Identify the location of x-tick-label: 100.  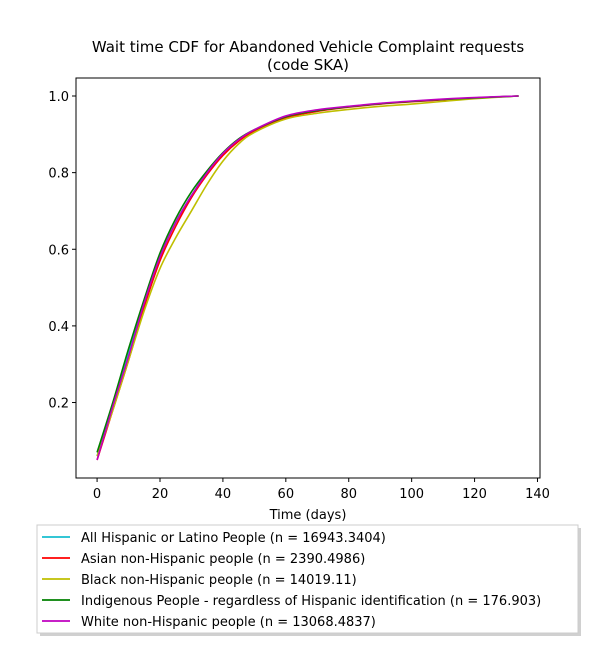
(411, 494).